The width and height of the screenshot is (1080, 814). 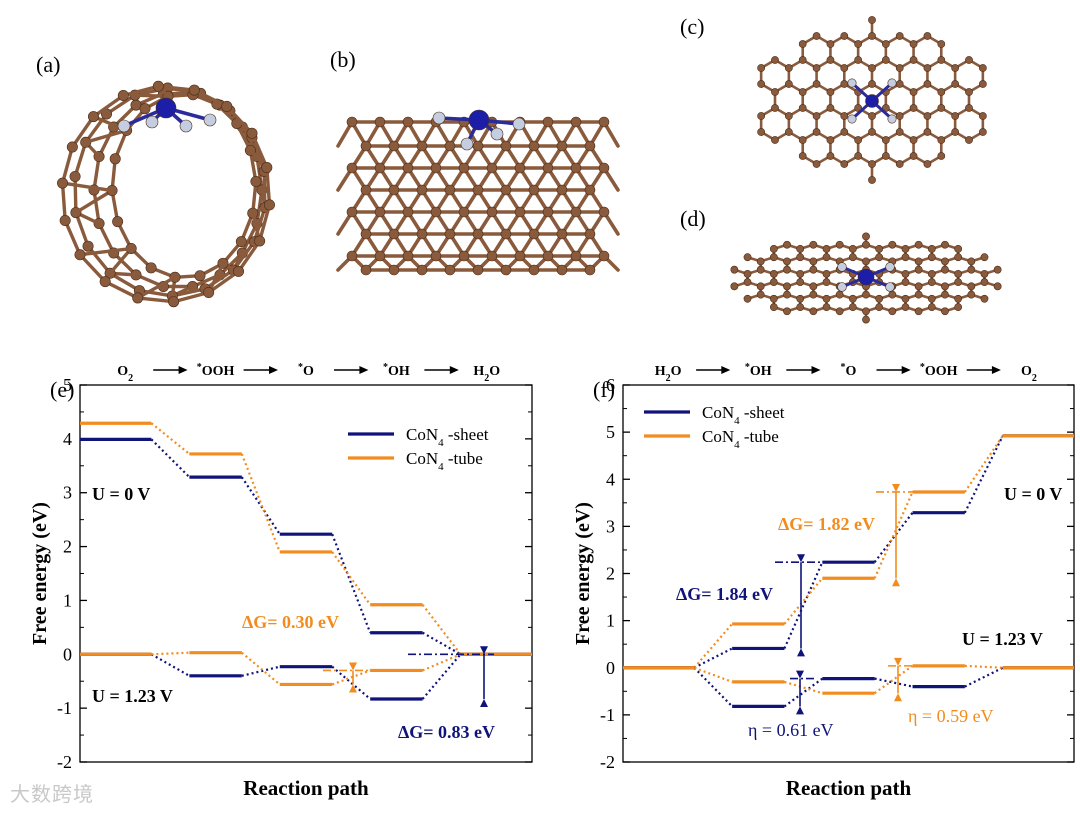 I want to click on path-arrow-head, so click(x=273, y=370).